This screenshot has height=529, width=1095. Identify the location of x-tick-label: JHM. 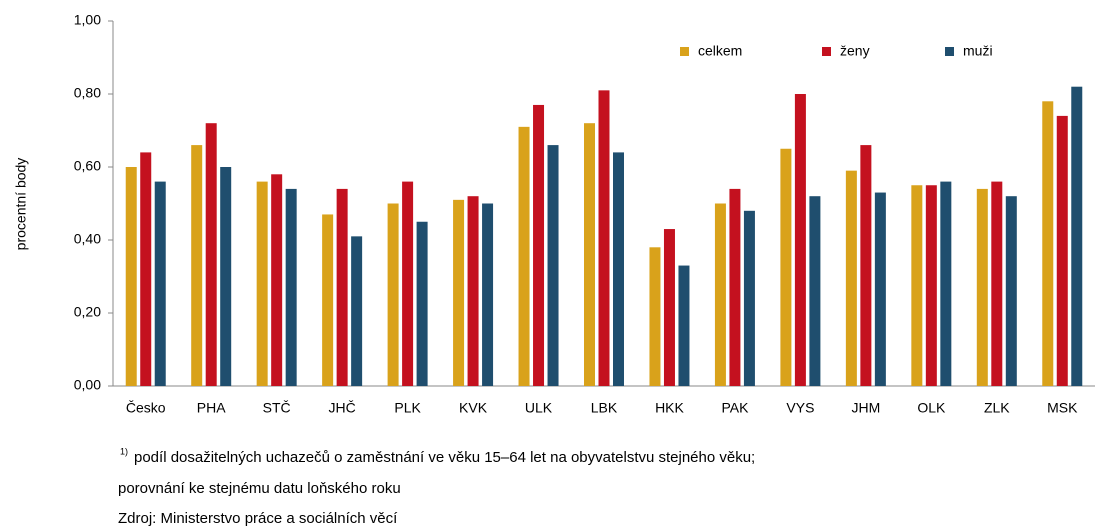
(865, 408).